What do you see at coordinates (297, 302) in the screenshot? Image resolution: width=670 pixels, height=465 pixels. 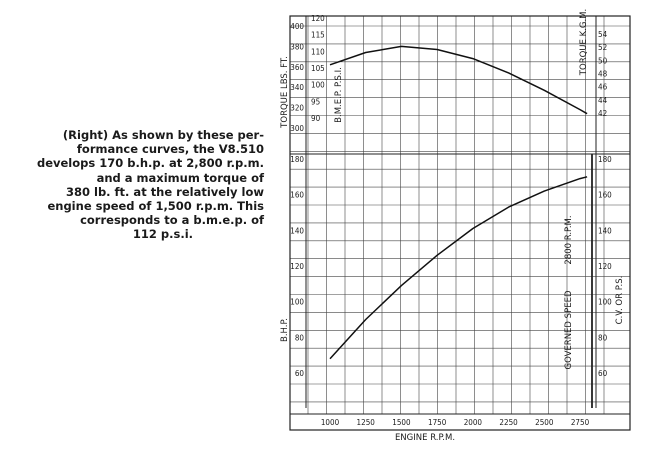 I see `tick-label-bhp: 100` at bounding box center [297, 302].